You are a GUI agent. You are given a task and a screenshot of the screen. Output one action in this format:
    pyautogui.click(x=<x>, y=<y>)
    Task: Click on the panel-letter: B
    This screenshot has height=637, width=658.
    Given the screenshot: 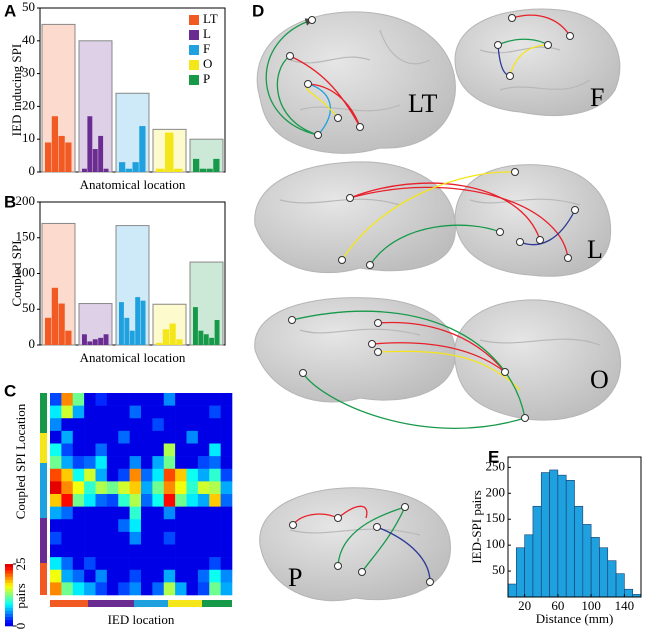 What is the action you would take?
    pyautogui.click(x=10, y=201)
    